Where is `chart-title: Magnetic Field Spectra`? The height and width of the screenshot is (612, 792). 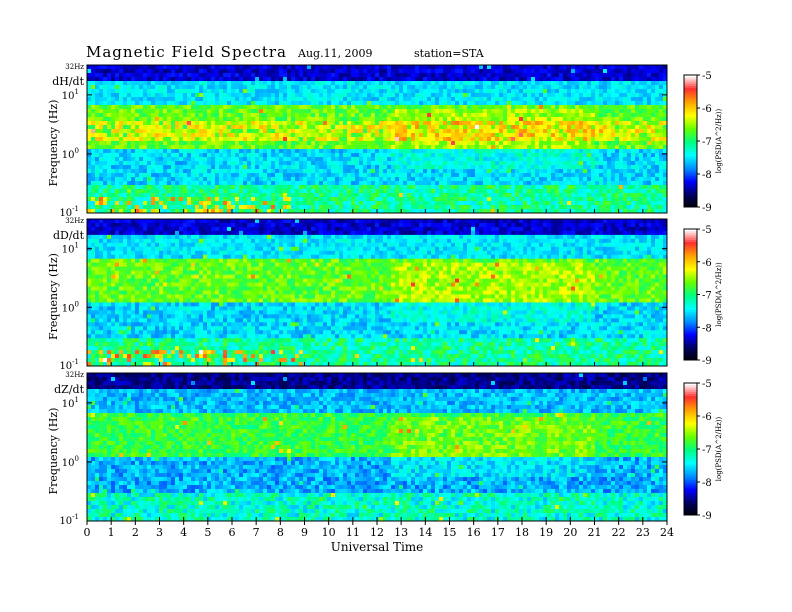
chart-title: Magnetic Field Spectra is located at coordinates (186, 52).